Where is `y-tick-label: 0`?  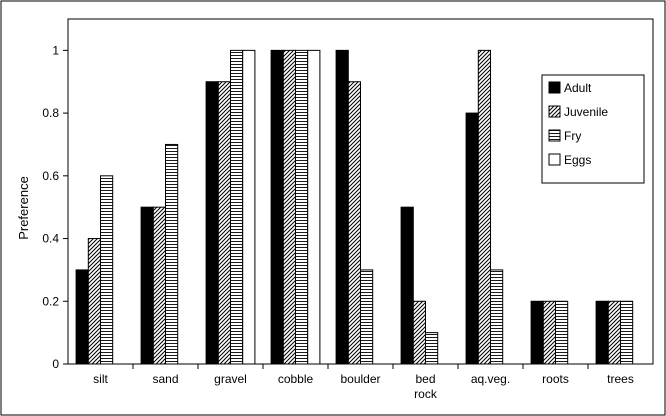 y-tick-label: 0 is located at coordinates (55, 364).